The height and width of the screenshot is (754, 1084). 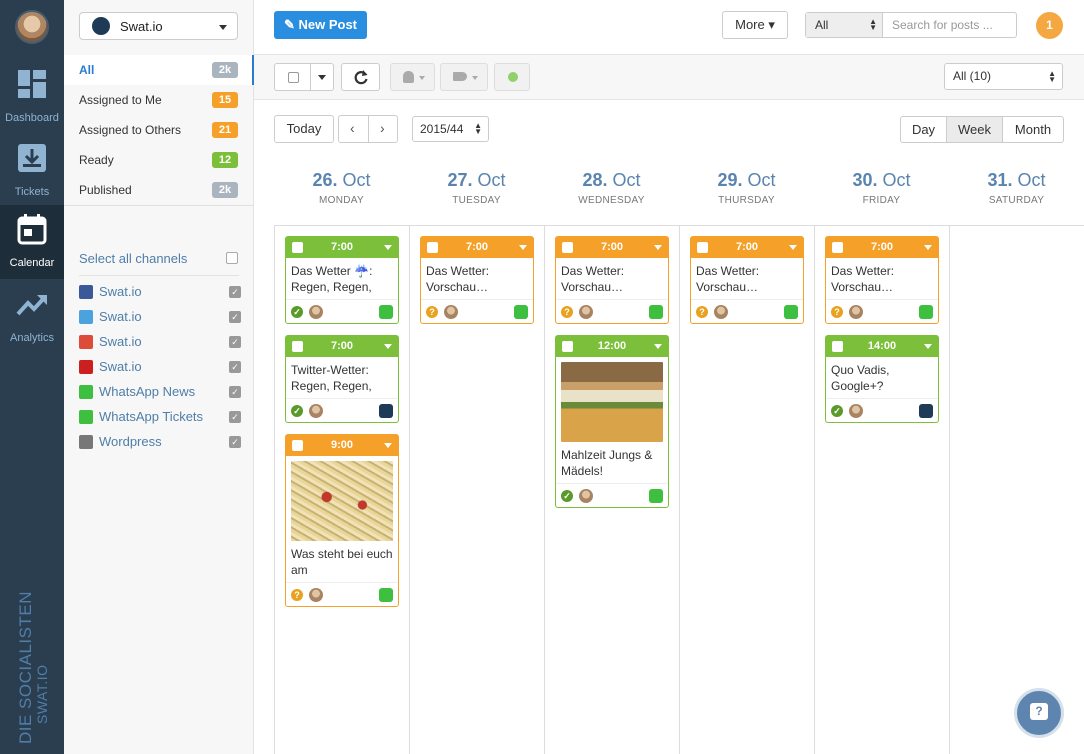 What do you see at coordinates (595, 180) in the screenshot?
I see `day-number: 28.` at bounding box center [595, 180].